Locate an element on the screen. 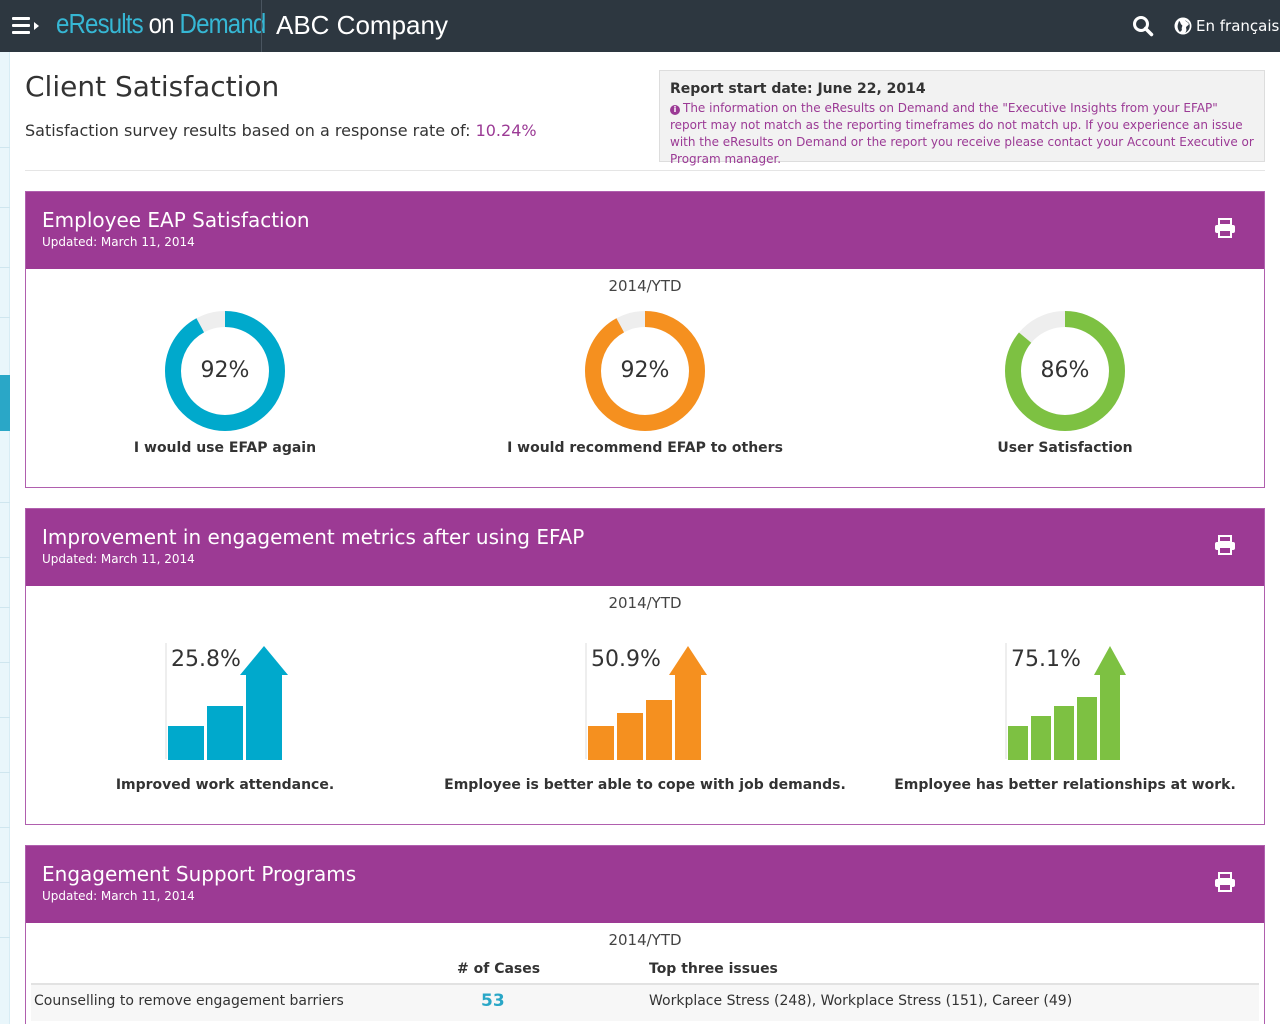 This screenshot has height=1024, width=1280. company-name: ABC Company is located at coordinates (362, 25).